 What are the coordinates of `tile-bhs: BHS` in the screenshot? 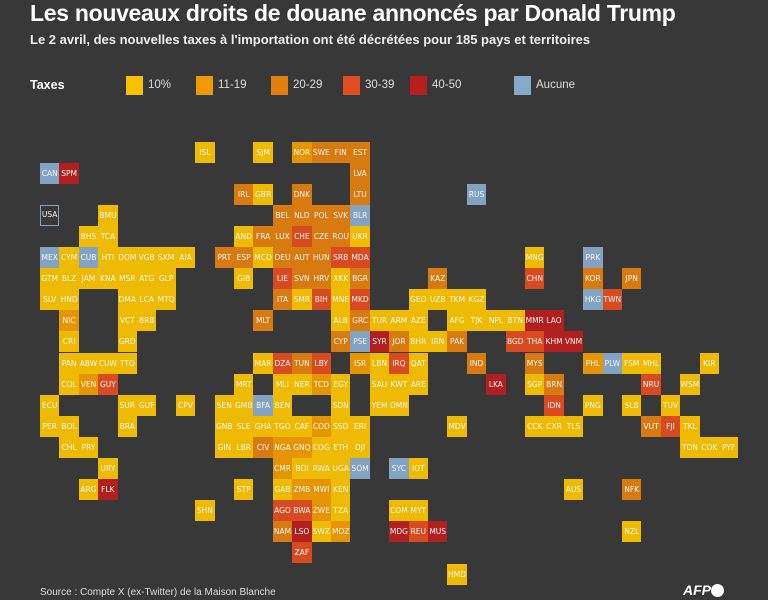 It's located at (88, 236).